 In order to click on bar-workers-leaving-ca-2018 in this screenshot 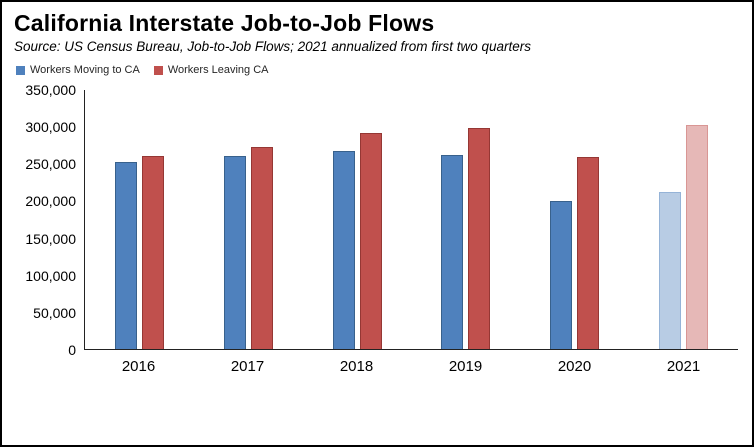, I will do `click(370, 240)`.